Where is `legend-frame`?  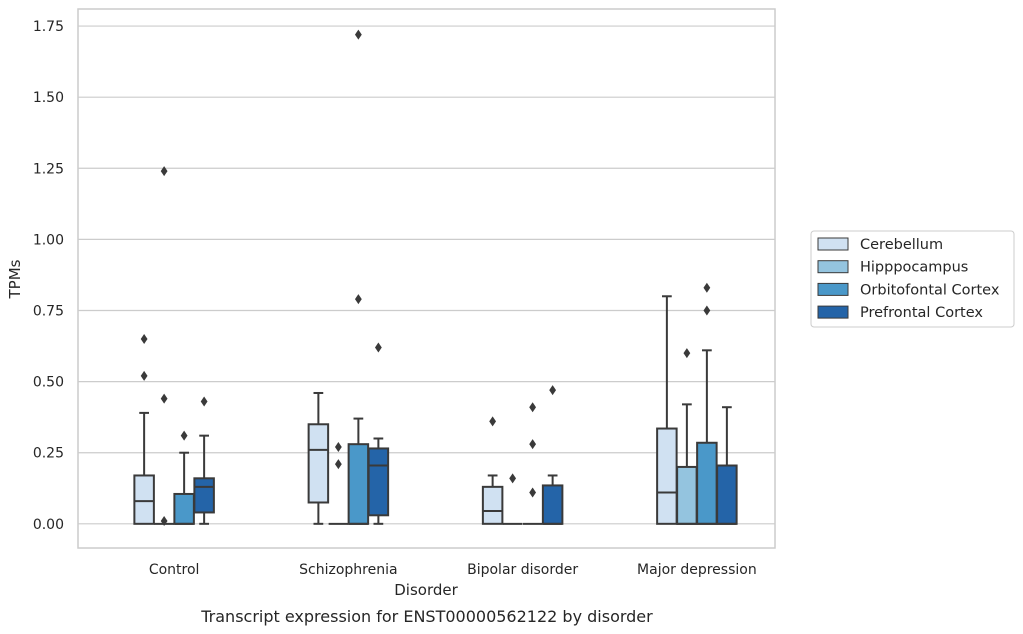
legend-frame is located at coordinates (912, 279).